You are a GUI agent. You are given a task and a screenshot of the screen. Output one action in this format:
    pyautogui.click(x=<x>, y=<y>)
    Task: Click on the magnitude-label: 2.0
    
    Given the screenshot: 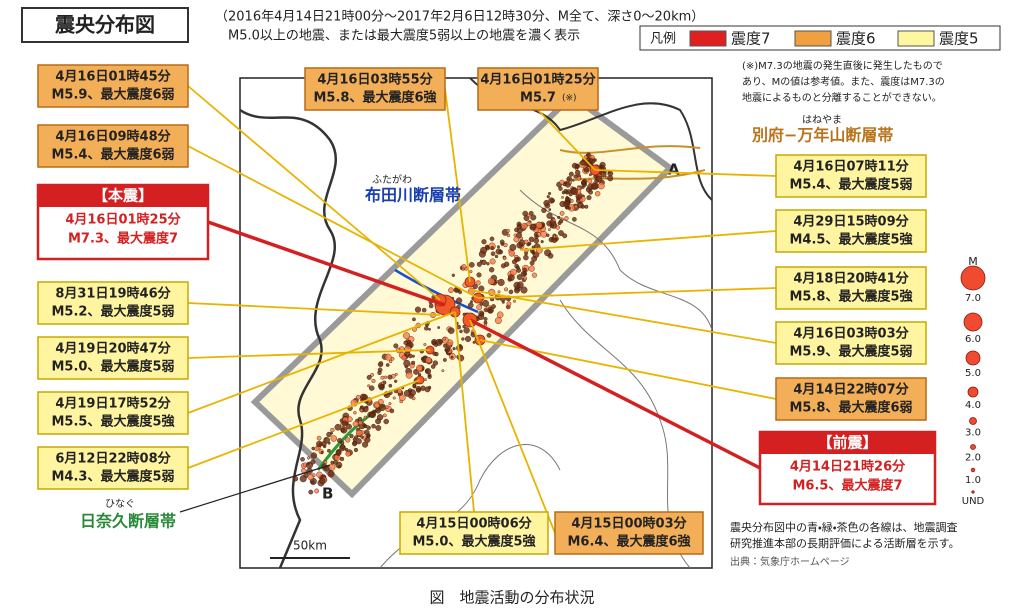 What is the action you would take?
    pyautogui.click(x=973, y=458)
    